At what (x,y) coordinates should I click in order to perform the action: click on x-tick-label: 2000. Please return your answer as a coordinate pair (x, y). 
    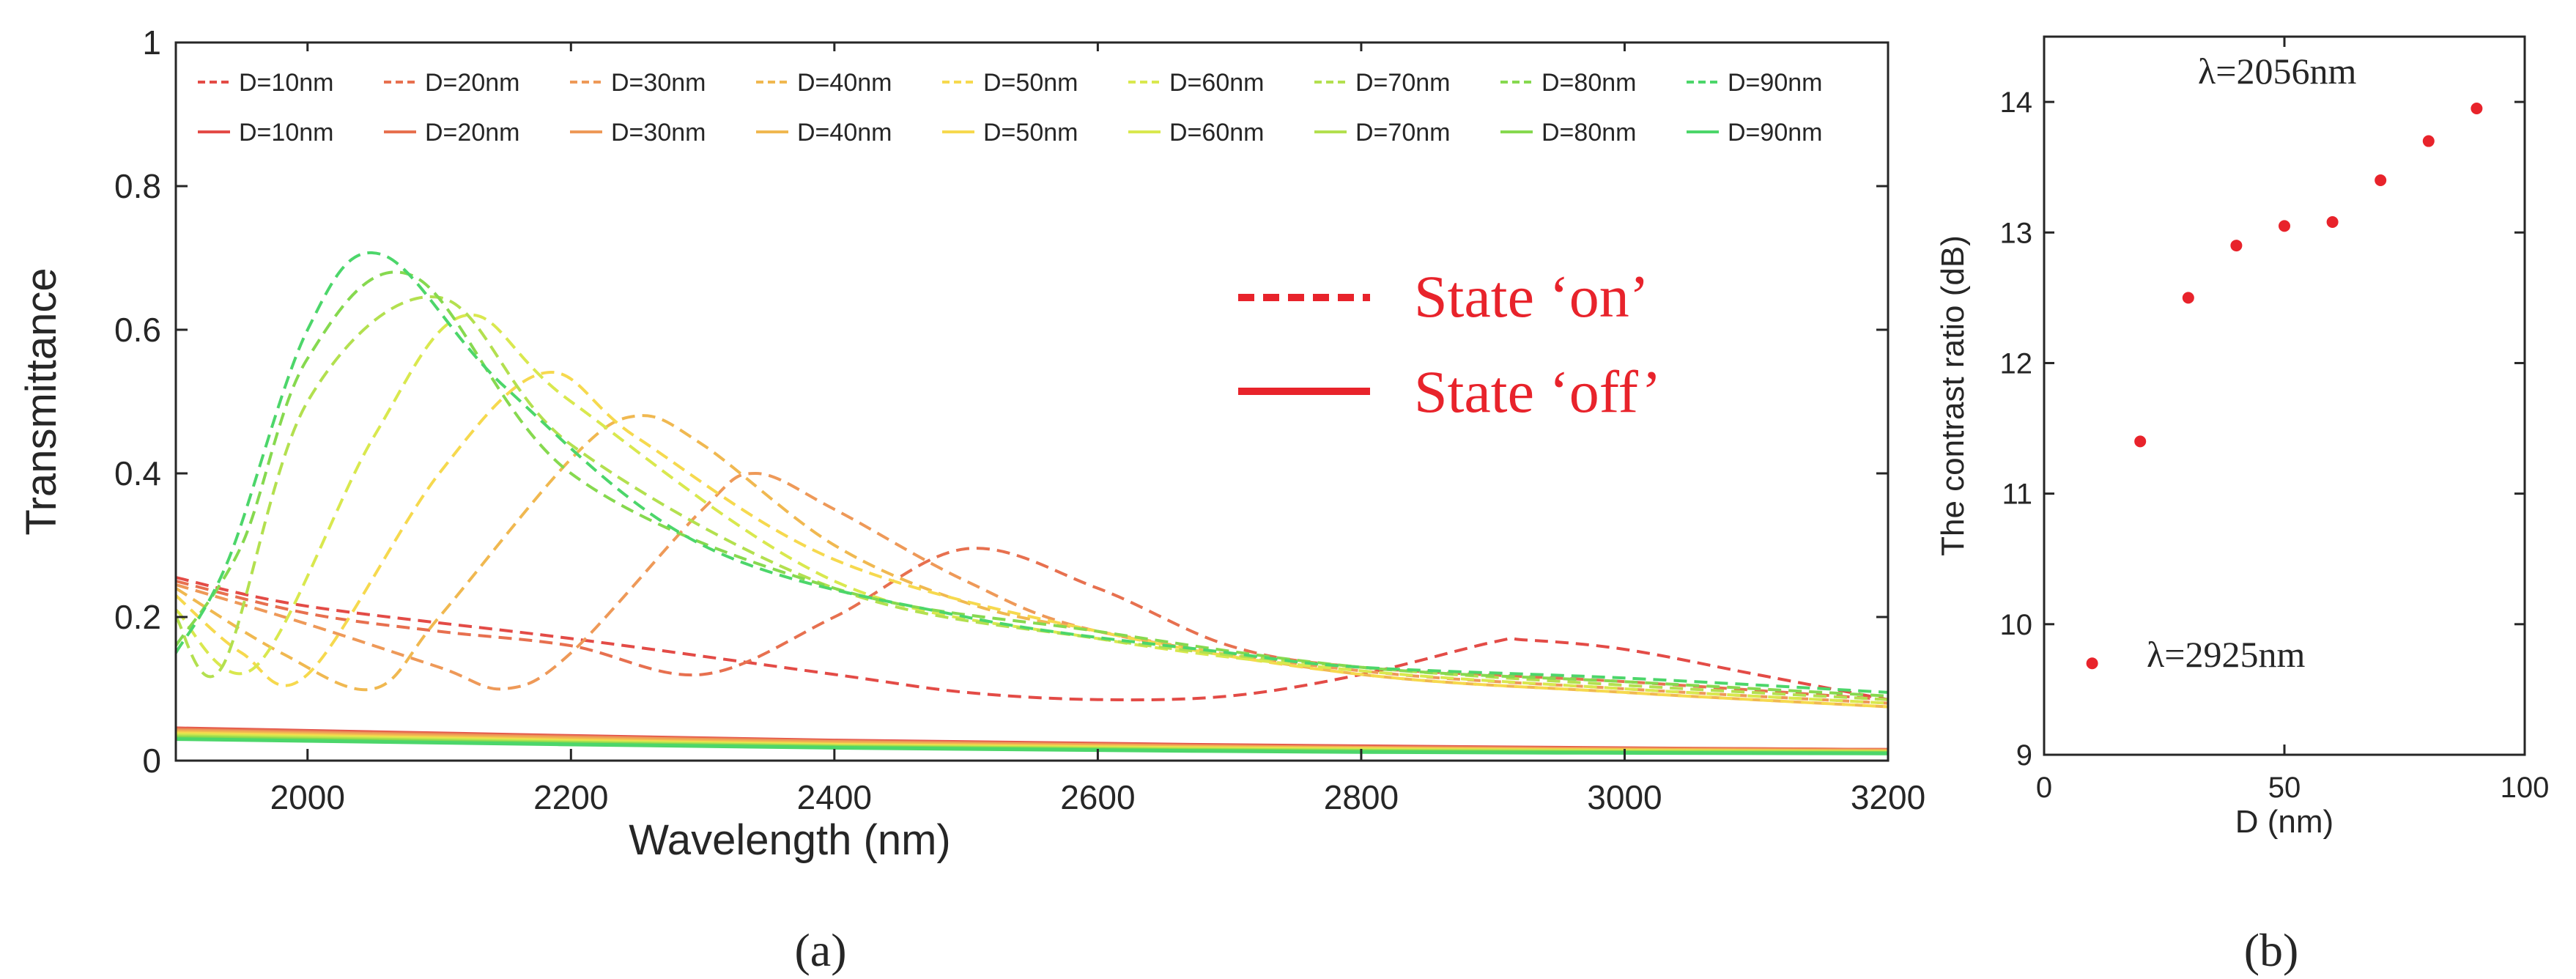
    Looking at the image, I should click on (307, 797).